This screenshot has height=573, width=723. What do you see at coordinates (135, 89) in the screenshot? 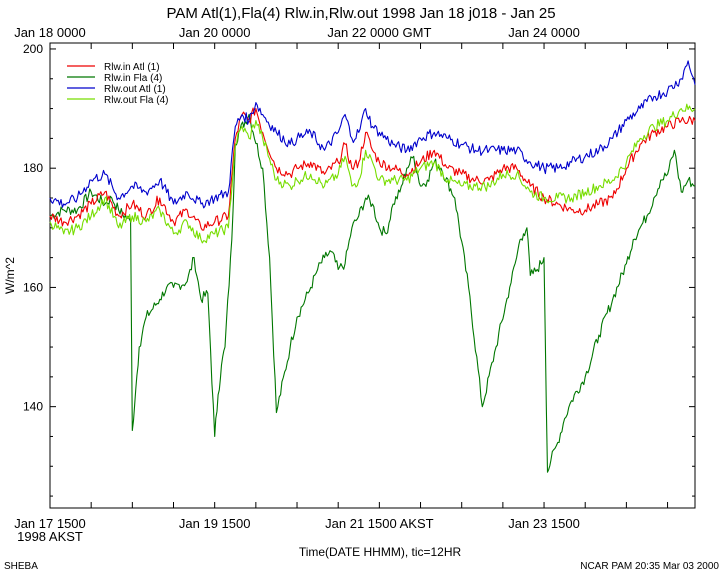
I see `legend-label: Rlw.out Atl (1)` at bounding box center [135, 89].